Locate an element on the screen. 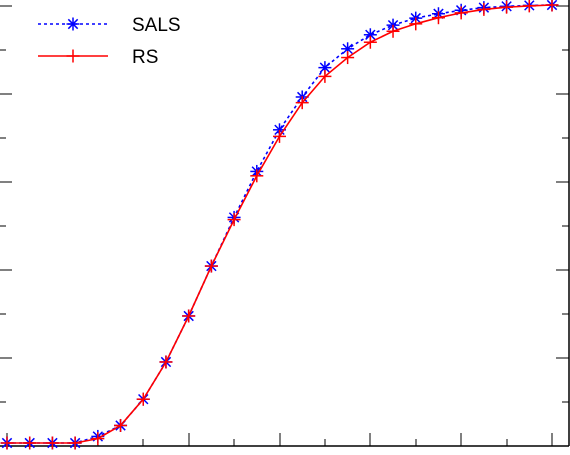 This screenshot has height=455, width=570. legend-label-sals: SALS is located at coordinates (156, 25).